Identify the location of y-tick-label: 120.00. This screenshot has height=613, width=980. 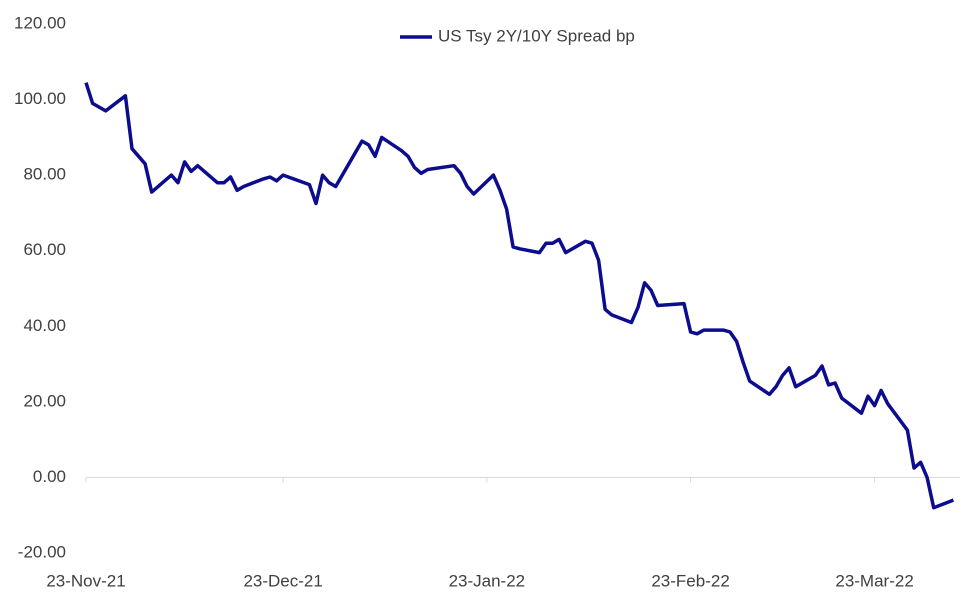
(40, 22).